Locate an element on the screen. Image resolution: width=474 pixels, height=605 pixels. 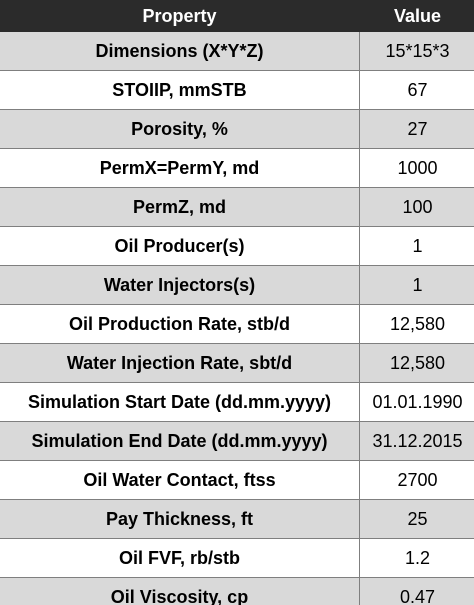
header-value: Value is located at coordinates (416, 16).